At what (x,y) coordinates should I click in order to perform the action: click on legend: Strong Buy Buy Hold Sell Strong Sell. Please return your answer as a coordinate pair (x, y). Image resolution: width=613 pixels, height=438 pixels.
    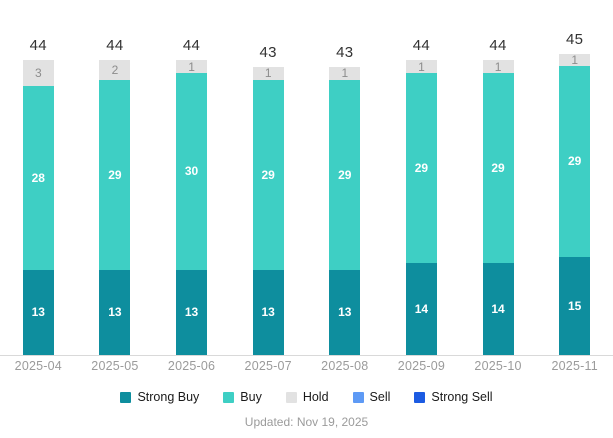
    Looking at the image, I should click on (306, 397).